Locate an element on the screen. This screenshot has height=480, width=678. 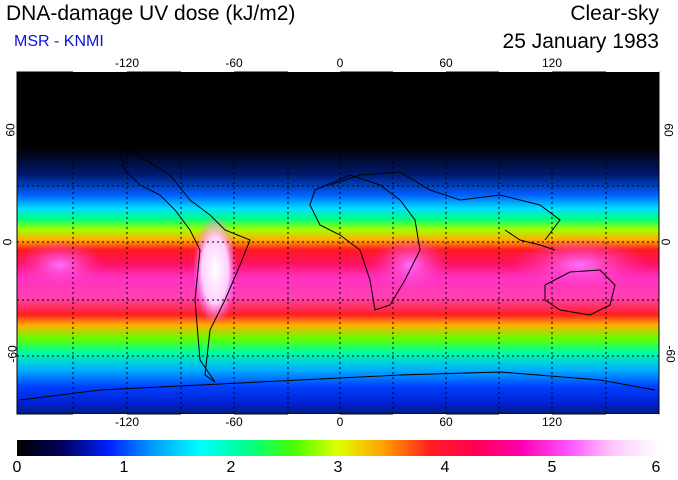
colorbar is located at coordinates (338, 448).